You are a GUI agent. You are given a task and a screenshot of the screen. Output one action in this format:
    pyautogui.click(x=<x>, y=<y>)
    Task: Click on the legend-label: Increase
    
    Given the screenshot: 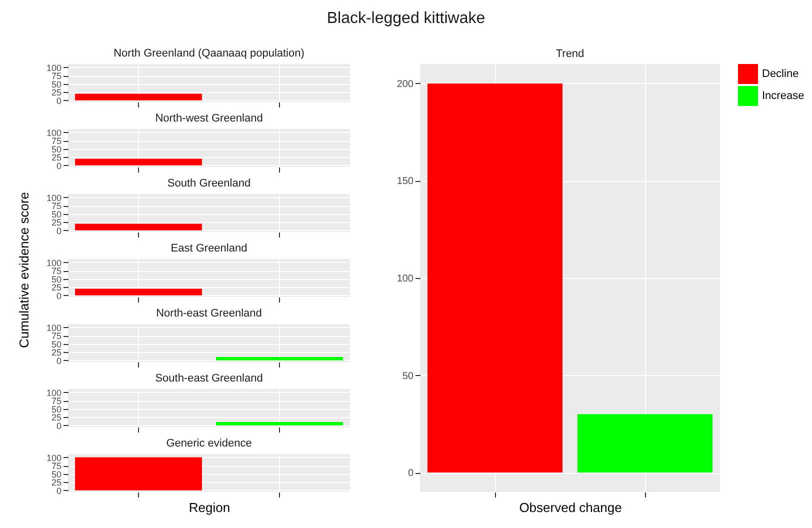 What is the action you would take?
    pyautogui.click(x=783, y=96)
    